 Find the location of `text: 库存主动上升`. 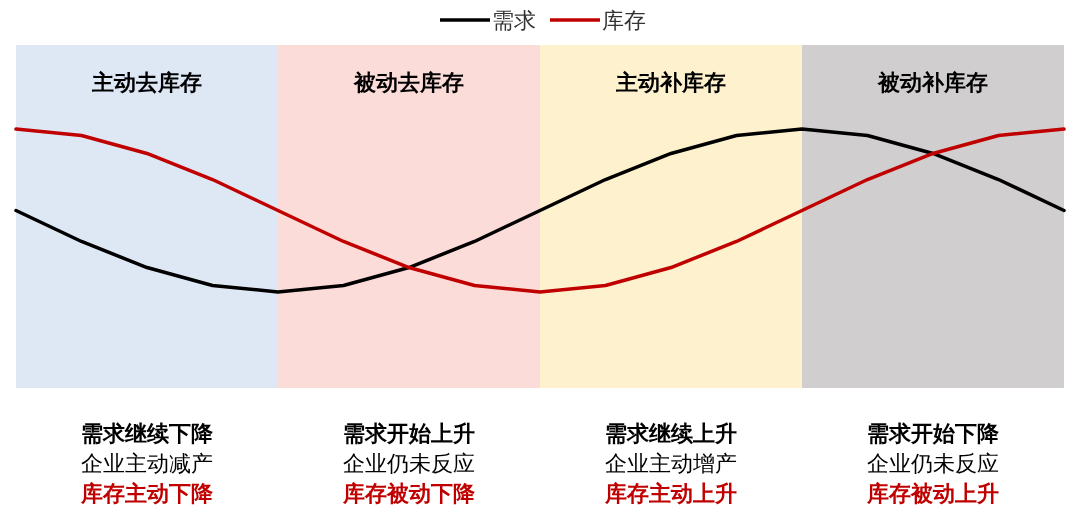

text: 库存主动上升 is located at coordinates (670, 493).